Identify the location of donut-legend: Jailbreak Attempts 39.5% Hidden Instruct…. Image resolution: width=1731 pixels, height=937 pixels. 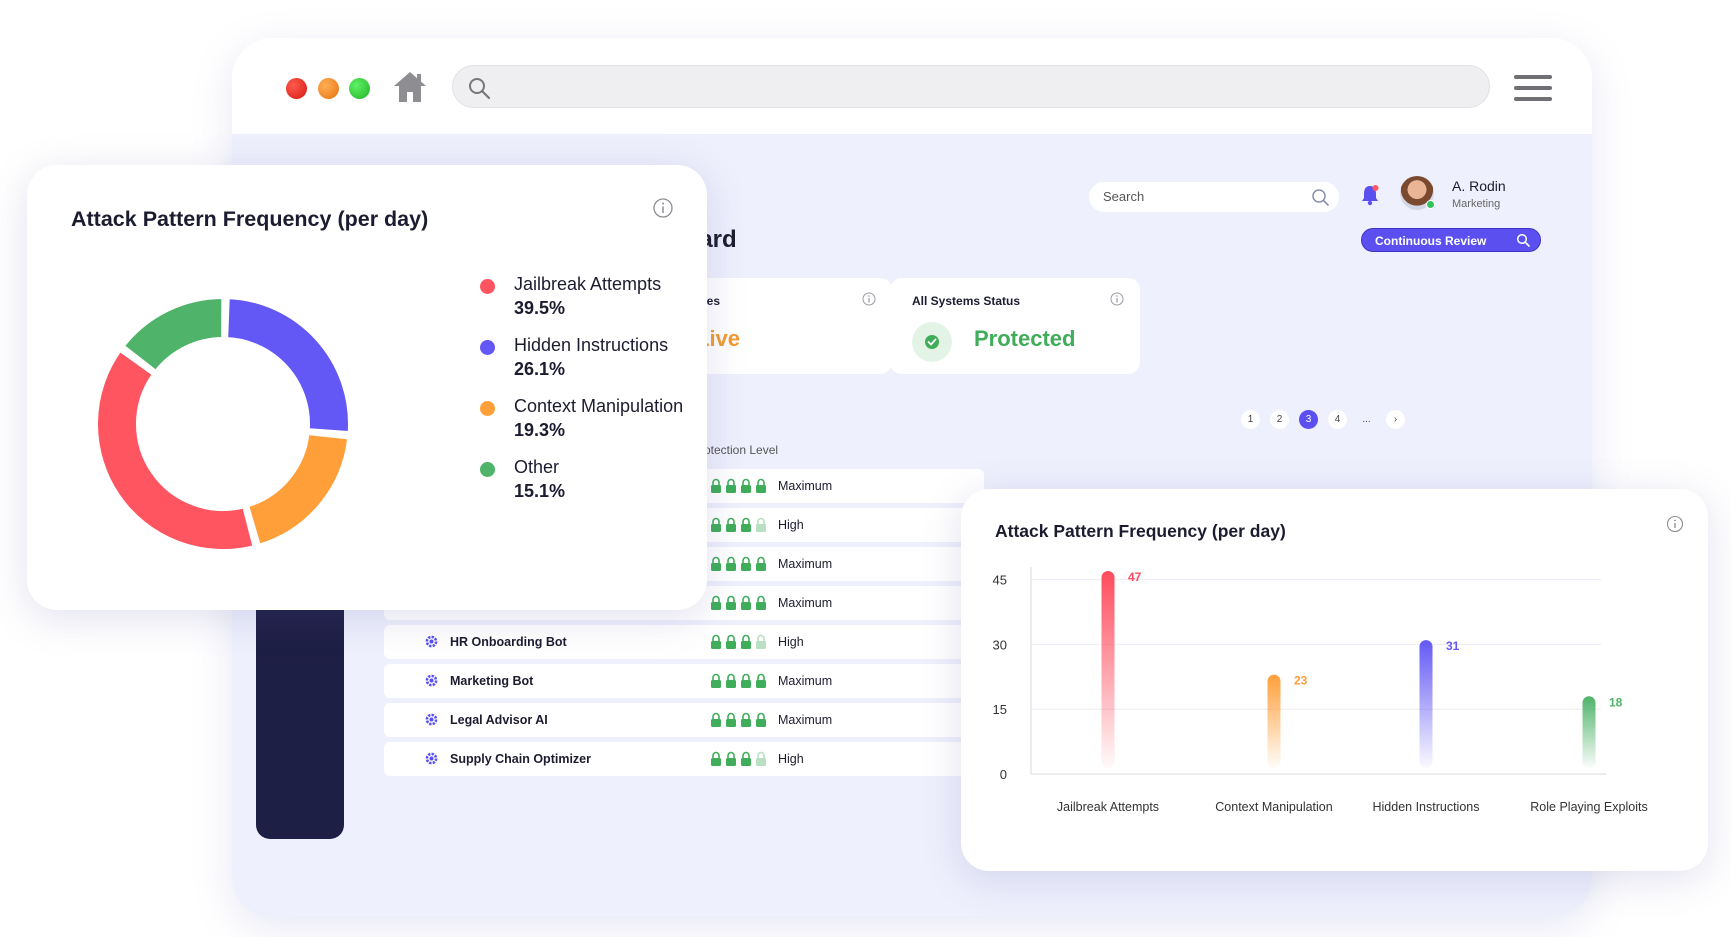
(567, 395).